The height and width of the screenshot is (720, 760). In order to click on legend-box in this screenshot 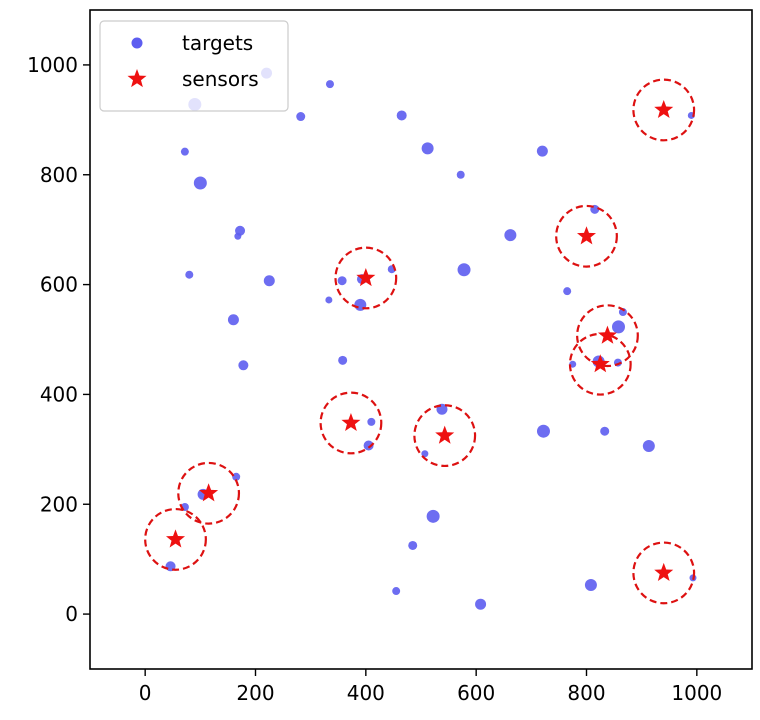, I will do `click(194, 66)`.